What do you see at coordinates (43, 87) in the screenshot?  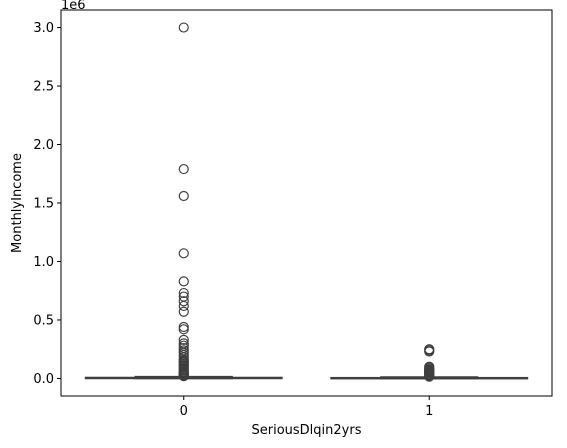 I see `y-tick-label: 2.5` at bounding box center [43, 87].